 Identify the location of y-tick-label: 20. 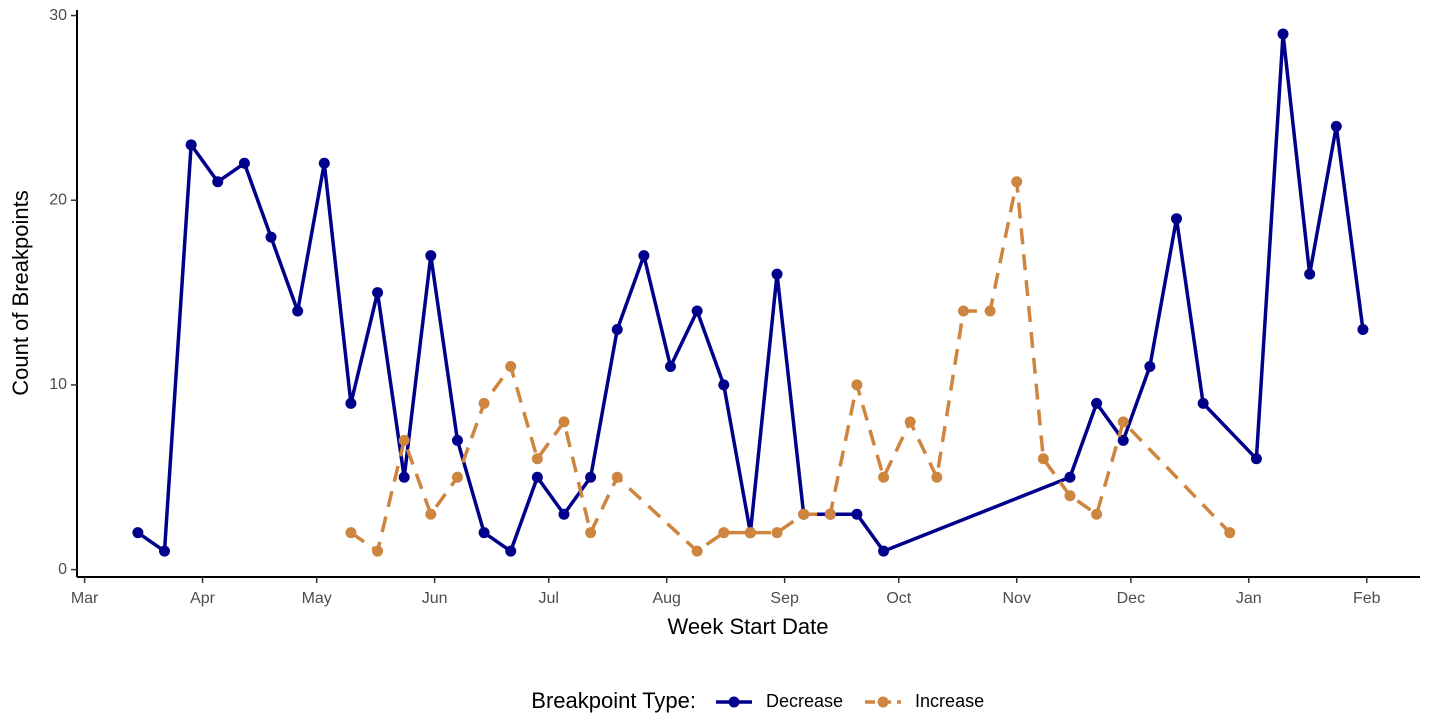
(58, 199).